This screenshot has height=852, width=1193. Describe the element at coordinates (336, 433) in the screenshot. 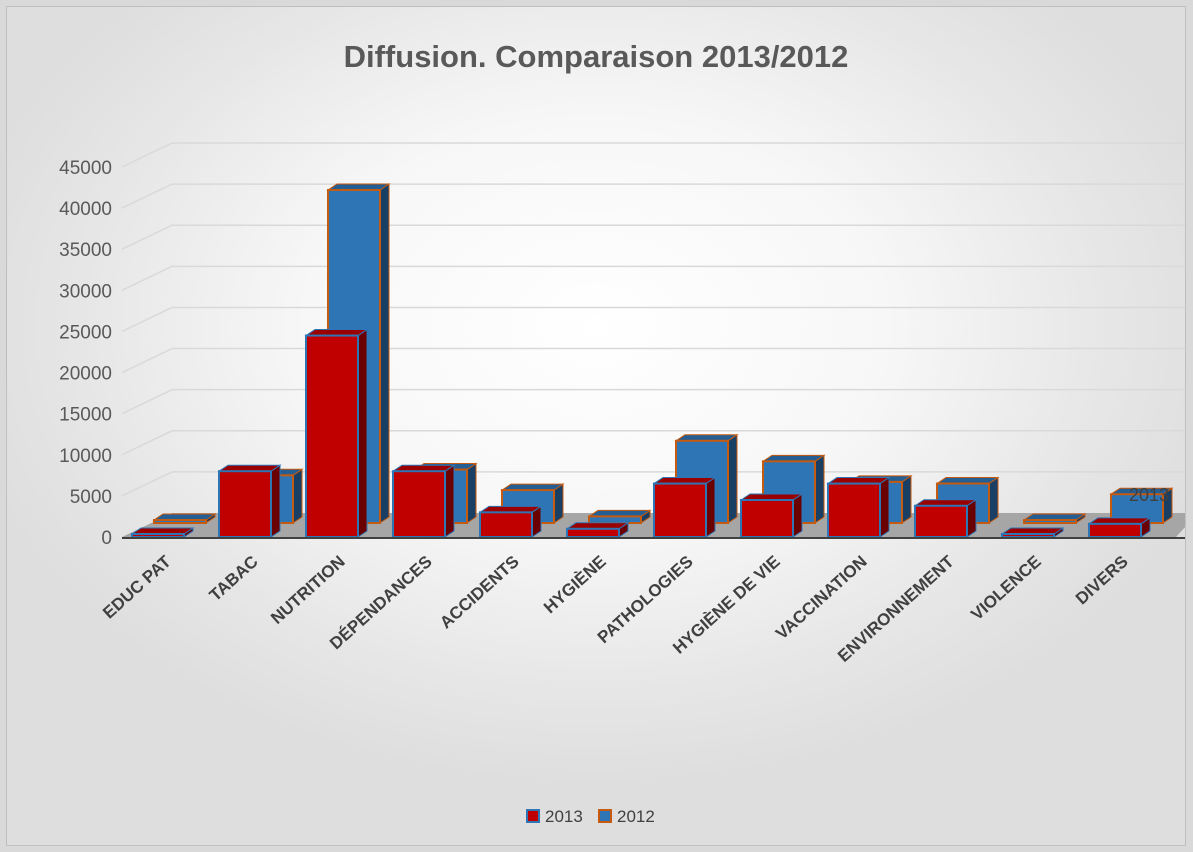

I see `bar-2013-nutrition` at that location.